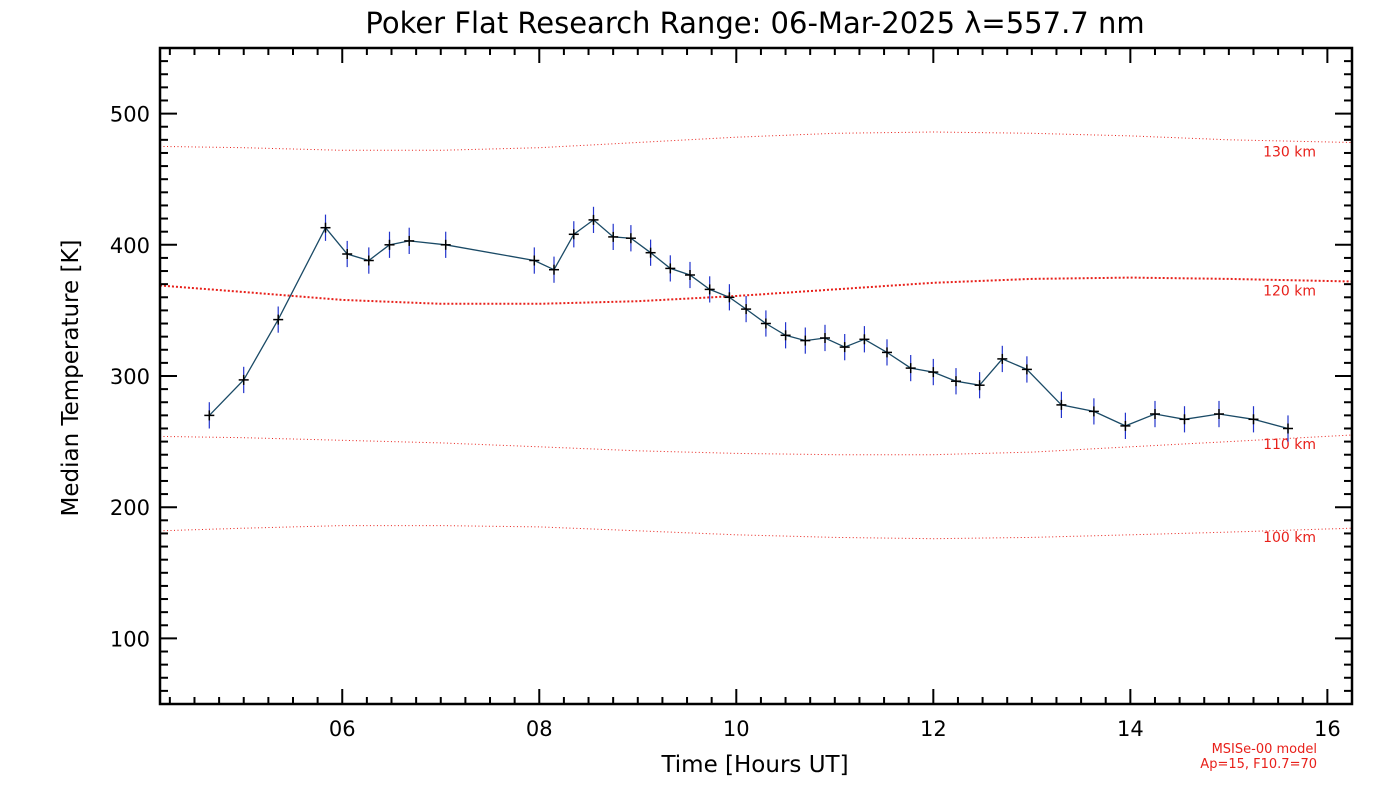 This screenshot has height=800, width=1400. What do you see at coordinates (756, 445) in the screenshot?
I see `model-curve-110-km` at bounding box center [756, 445].